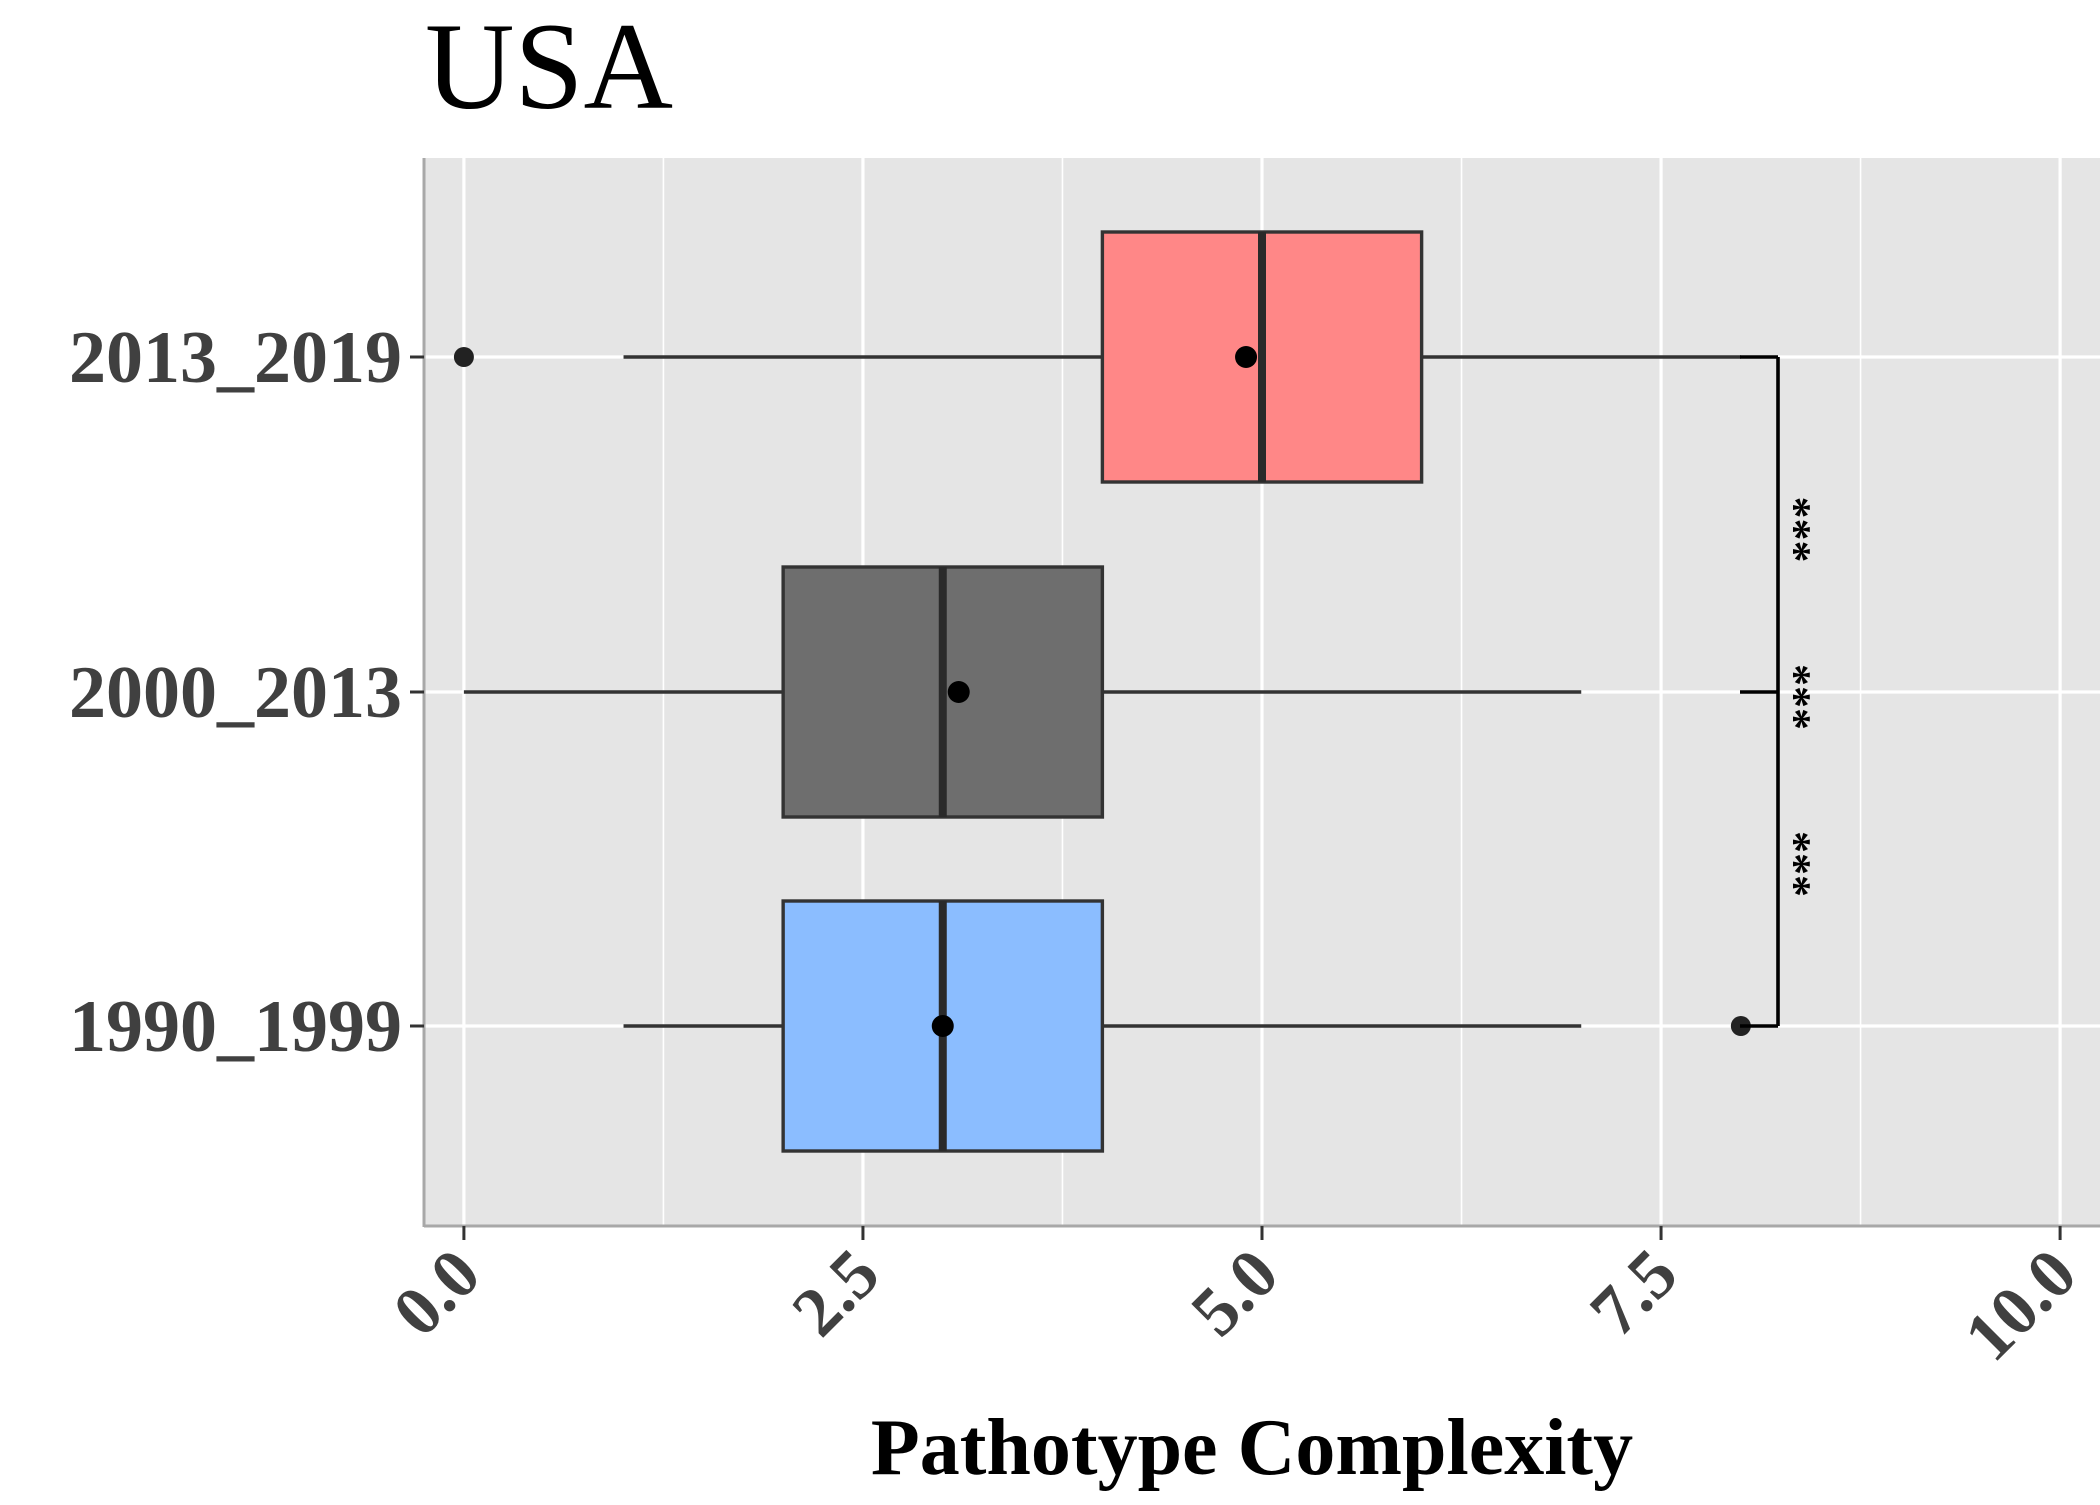  What do you see at coordinates (1187, 1026) in the screenshot?
I see `box-group-1990_1999` at bounding box center [1187, 1026].